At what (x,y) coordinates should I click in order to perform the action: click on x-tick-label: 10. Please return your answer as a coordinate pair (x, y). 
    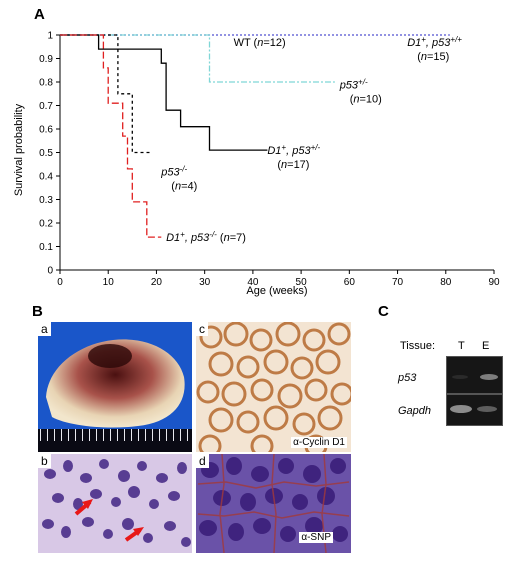
    Looking at the image, I should click on (109, 282).